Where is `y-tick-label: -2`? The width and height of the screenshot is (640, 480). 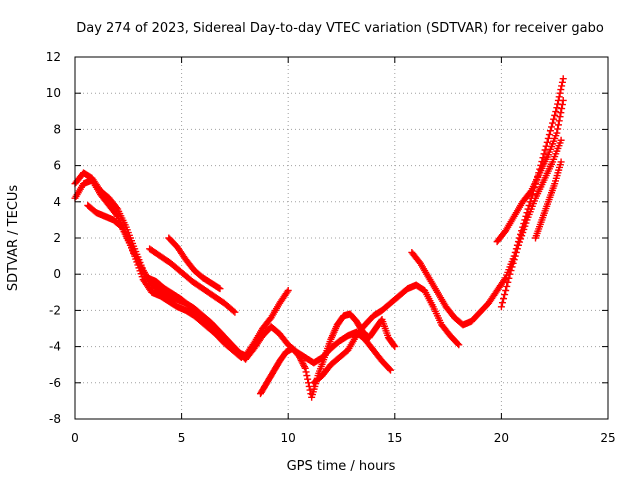
y-tick-label: -2 is located at coordinates (55, 310).